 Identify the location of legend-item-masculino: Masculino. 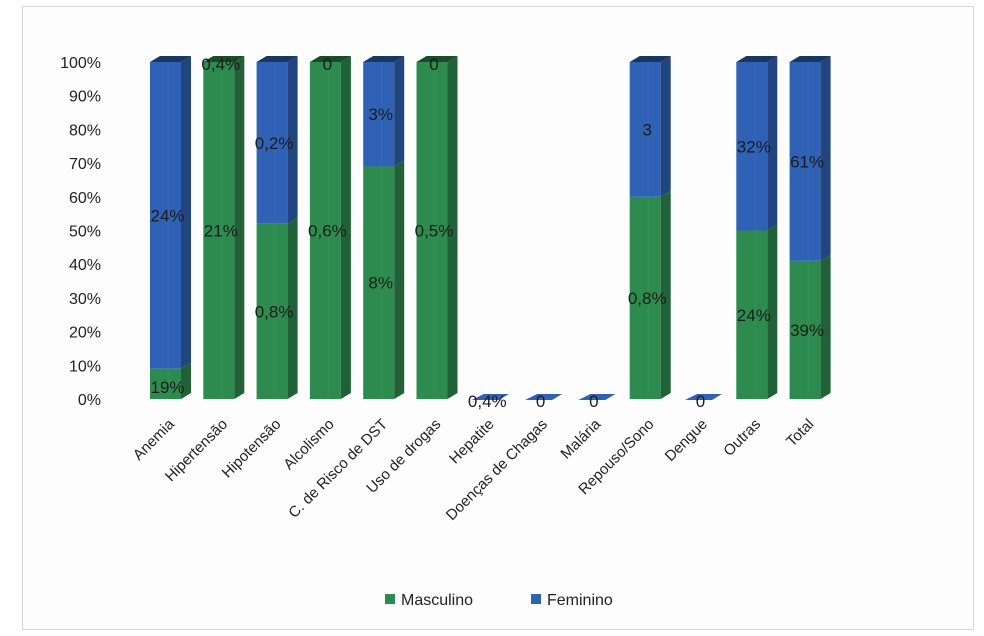
(429, 600).